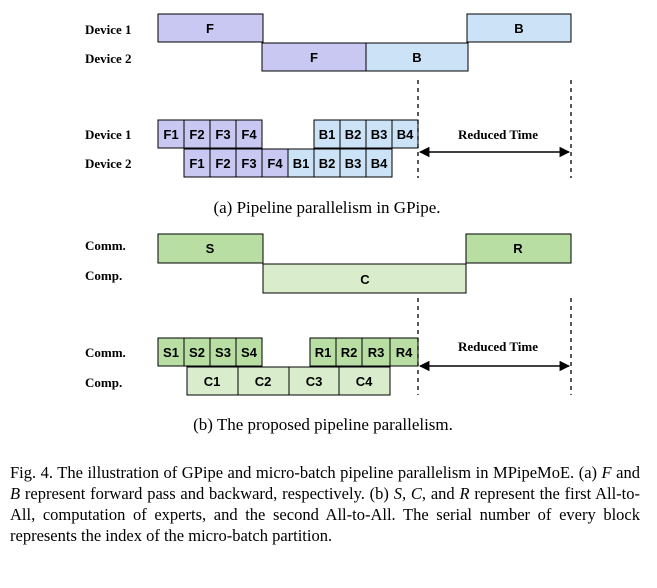 The image size is (657, 588). I want to click on a-row4-block-b4: B4, so click(379, 163).